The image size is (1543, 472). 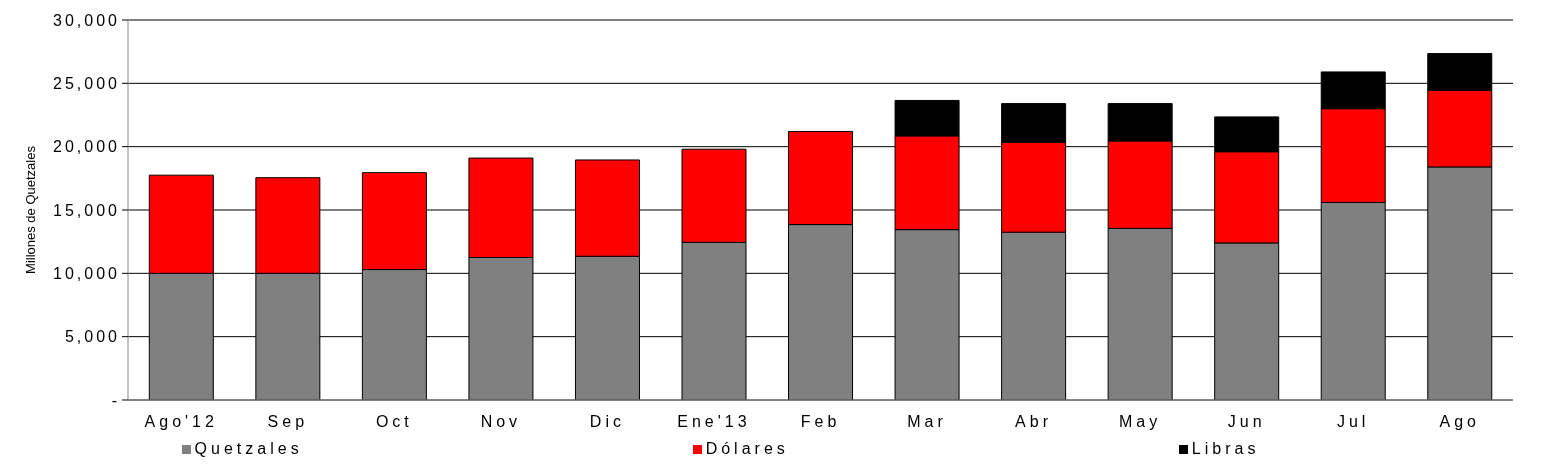 I want to click on x-tick-label: Ago, so click(x=1459, y=422).